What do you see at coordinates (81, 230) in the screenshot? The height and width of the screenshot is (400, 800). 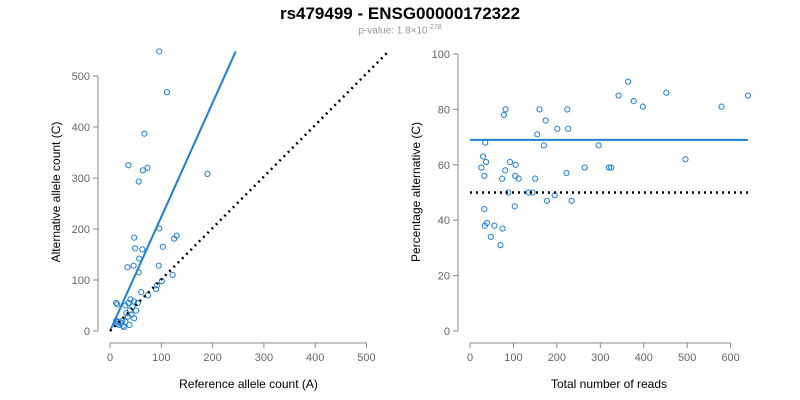 I see `y-tick-label: 200` at bounding box center [81, 230].